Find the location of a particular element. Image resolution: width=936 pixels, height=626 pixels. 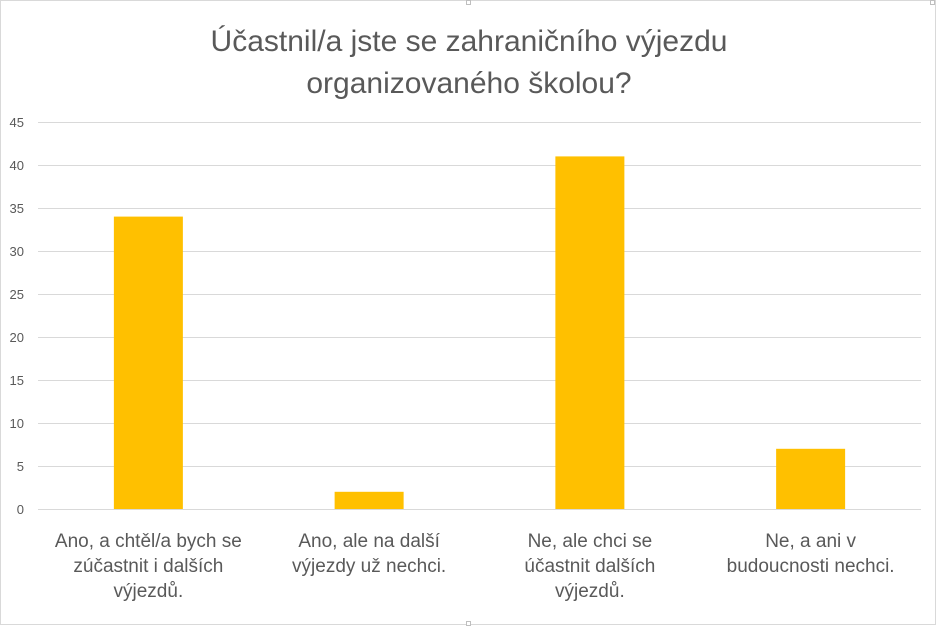

x-category-label: Ne, a ani v budoucnosti nechci. is located at coordinates (811, 554).